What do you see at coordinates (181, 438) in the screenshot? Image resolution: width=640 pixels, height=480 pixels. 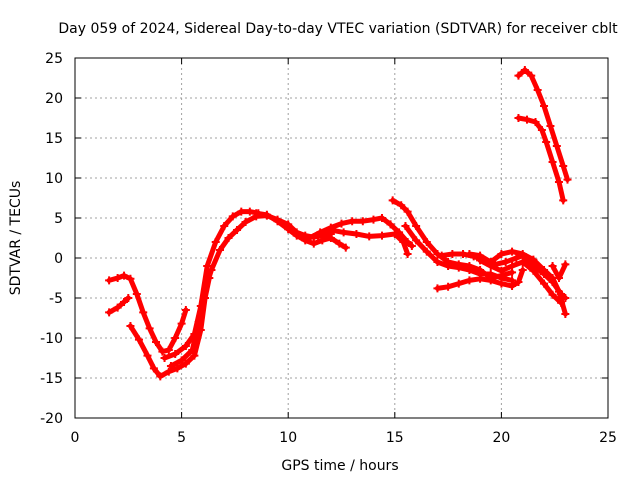 I see `x-tick-label: 5` at bounding box center [181, 438].